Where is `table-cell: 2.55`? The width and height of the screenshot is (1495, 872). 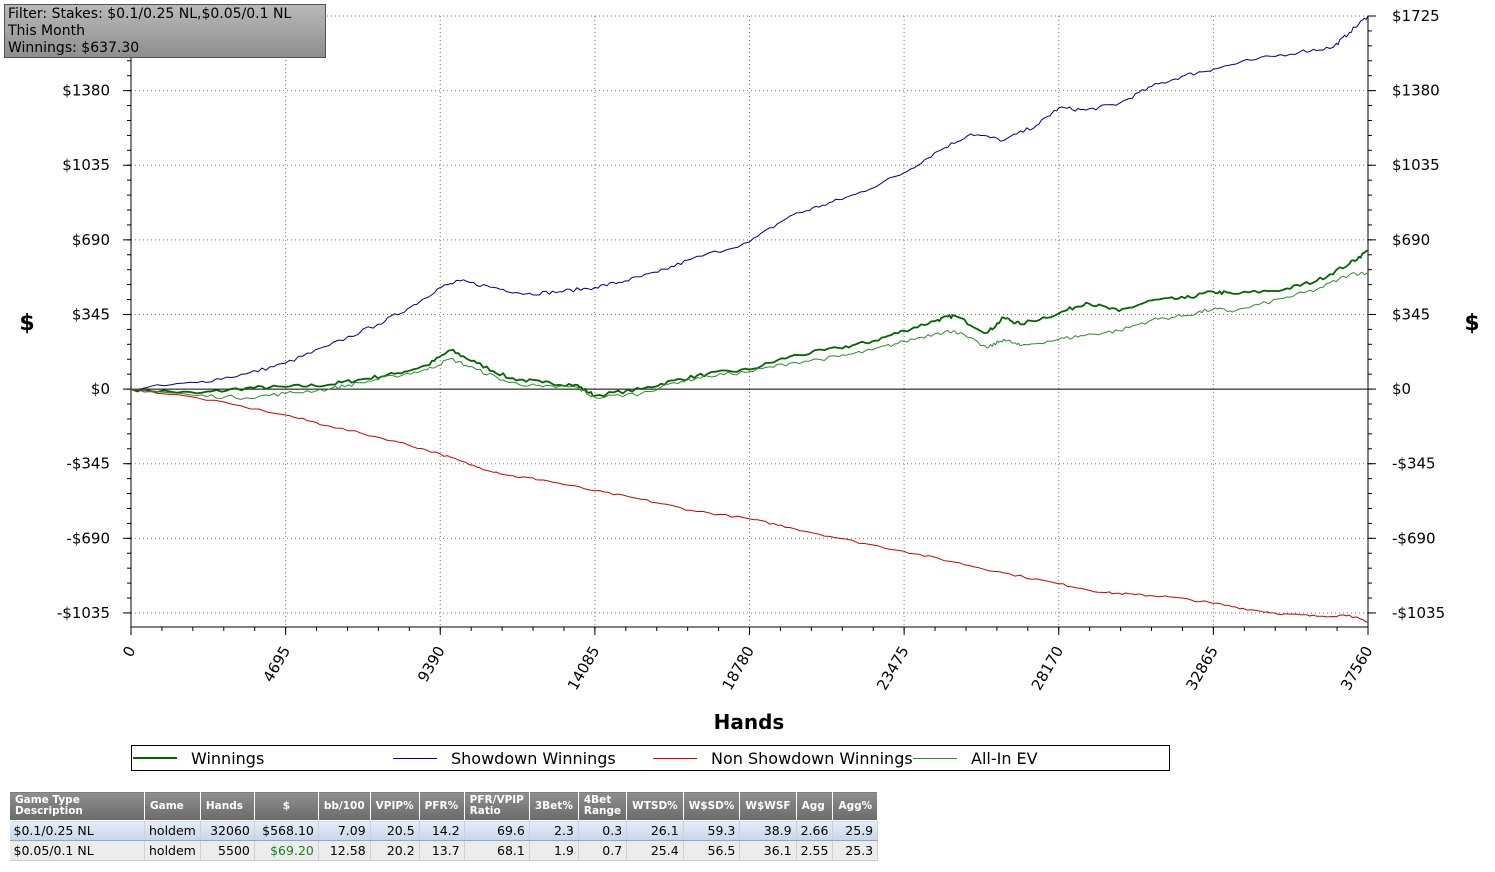
table-cell: 2.55 is located at coordinates (815, 850).